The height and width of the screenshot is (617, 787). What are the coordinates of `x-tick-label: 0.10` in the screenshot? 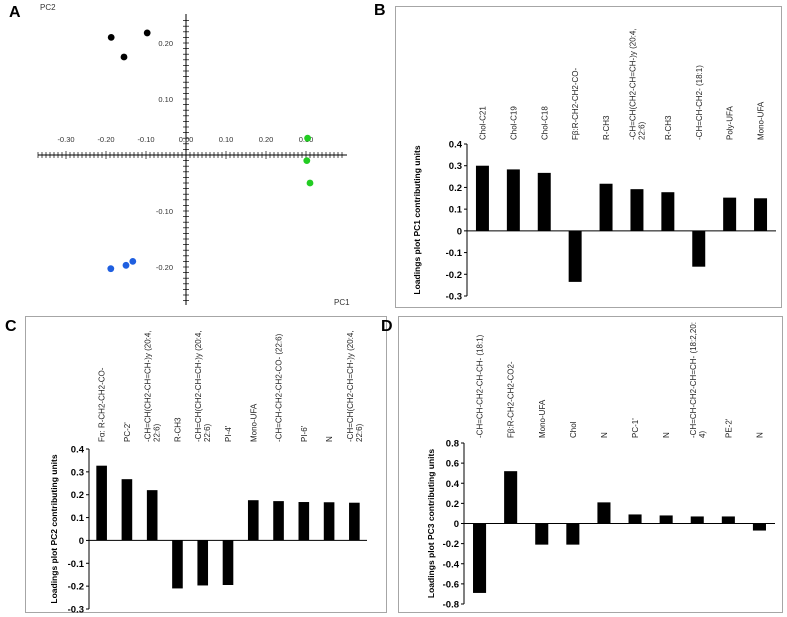 It's located at (226, 139).